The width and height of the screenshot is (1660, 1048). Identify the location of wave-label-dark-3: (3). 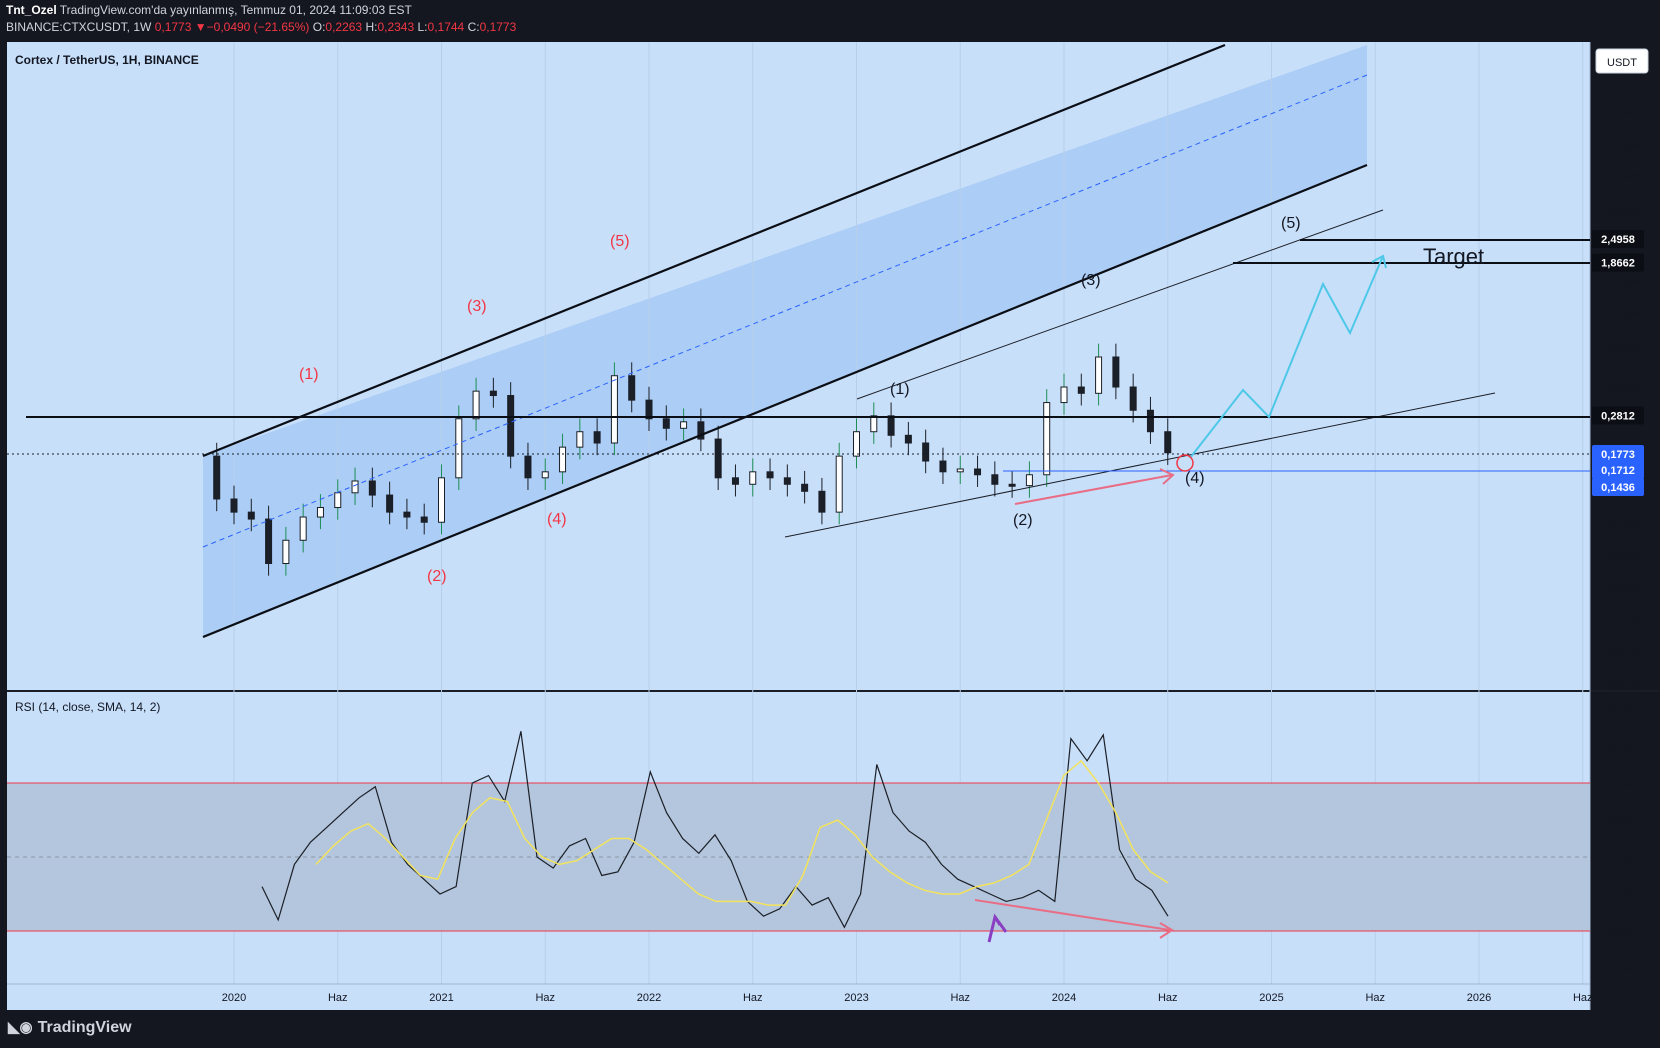
(1091, 280).